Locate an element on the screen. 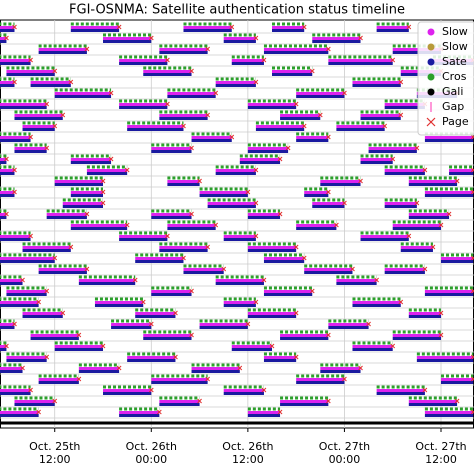 This screenshot has width=474, height=474. legend-label: Slow is located at coordinates (455, 46).